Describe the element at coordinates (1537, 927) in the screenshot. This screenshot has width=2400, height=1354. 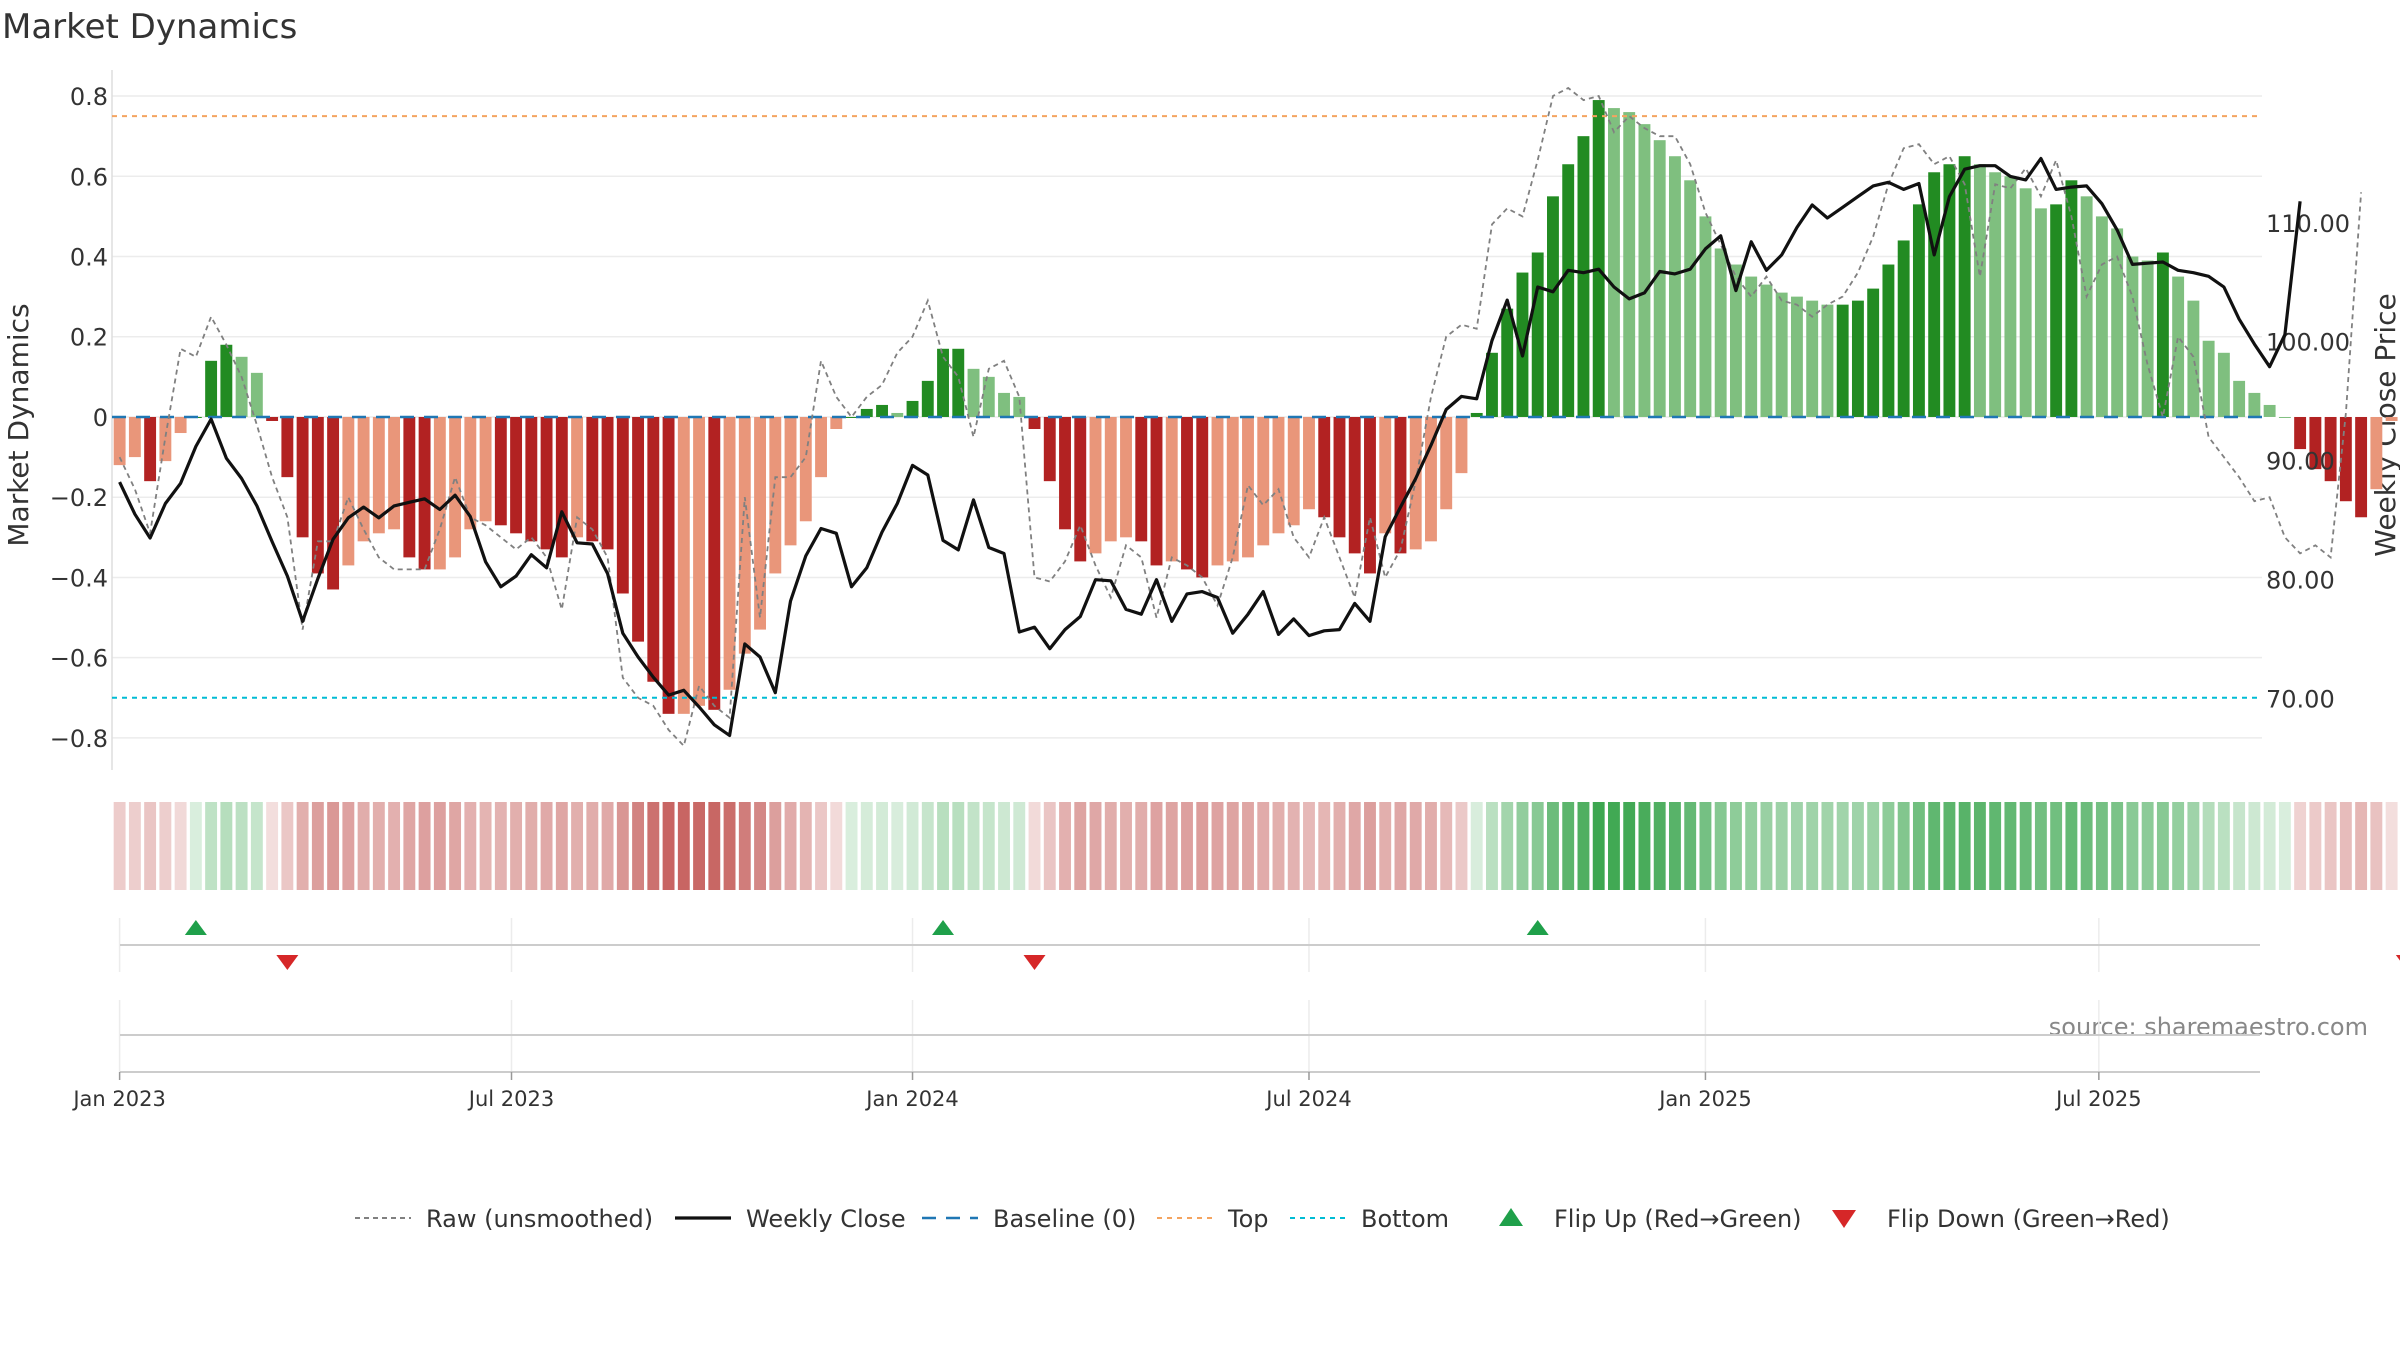
I see `flip-up-marker` at that location.